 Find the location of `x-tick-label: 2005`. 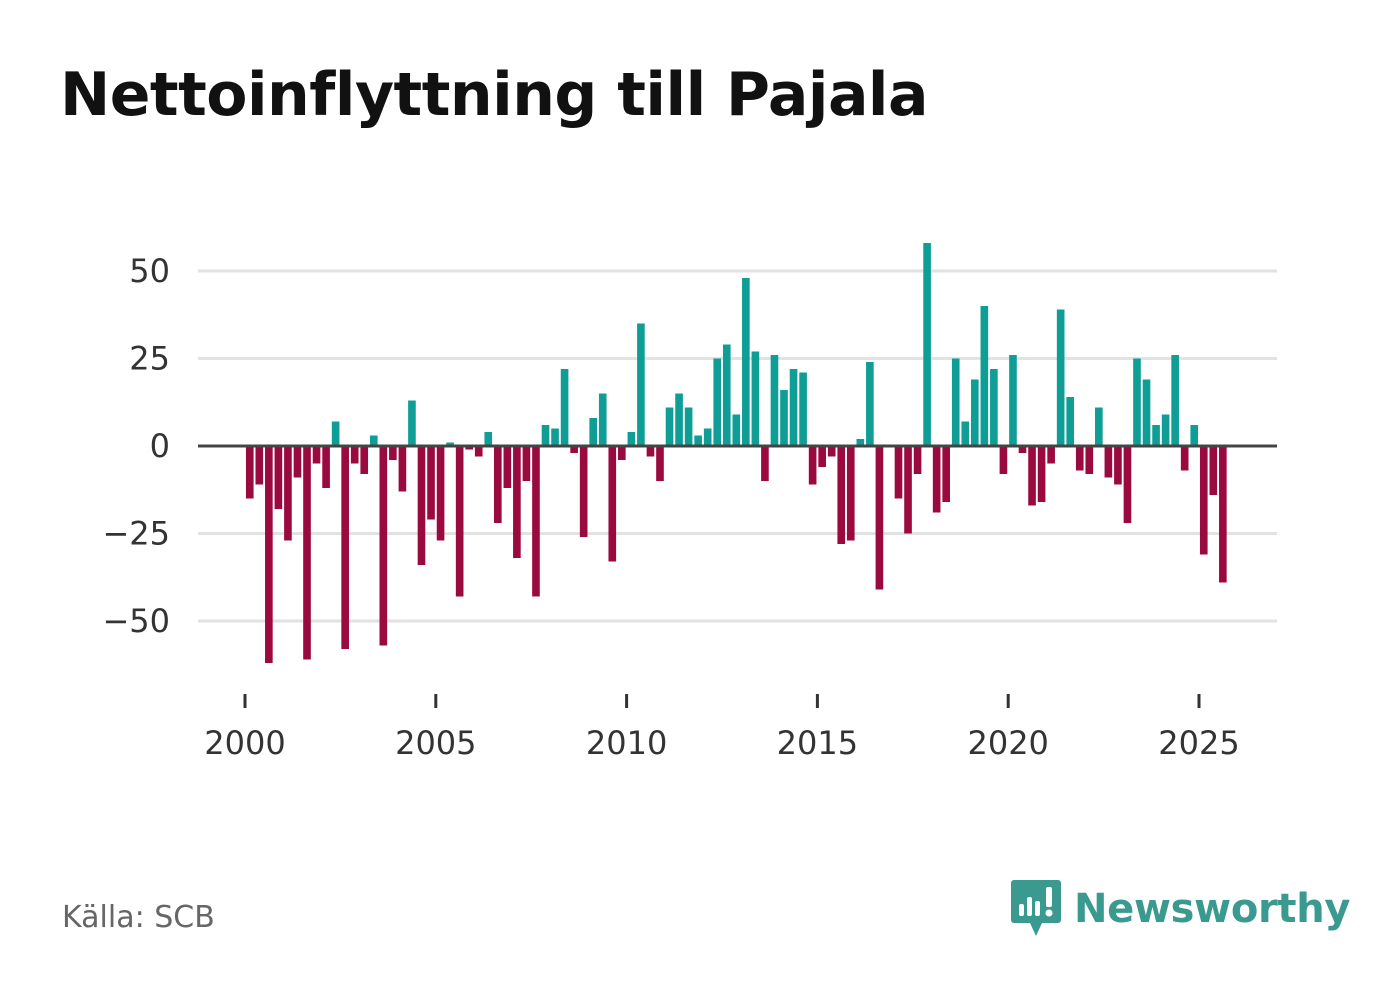

x-tick-label: 2005 is located at coordinates (435, 743).